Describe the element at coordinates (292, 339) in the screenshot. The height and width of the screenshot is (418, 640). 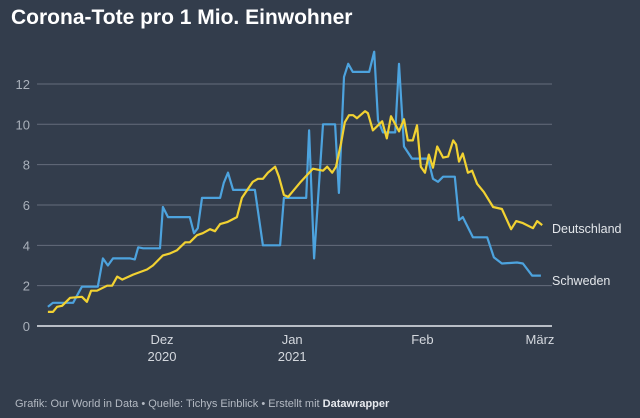
I see `x-tick-label: Jan` at that location.